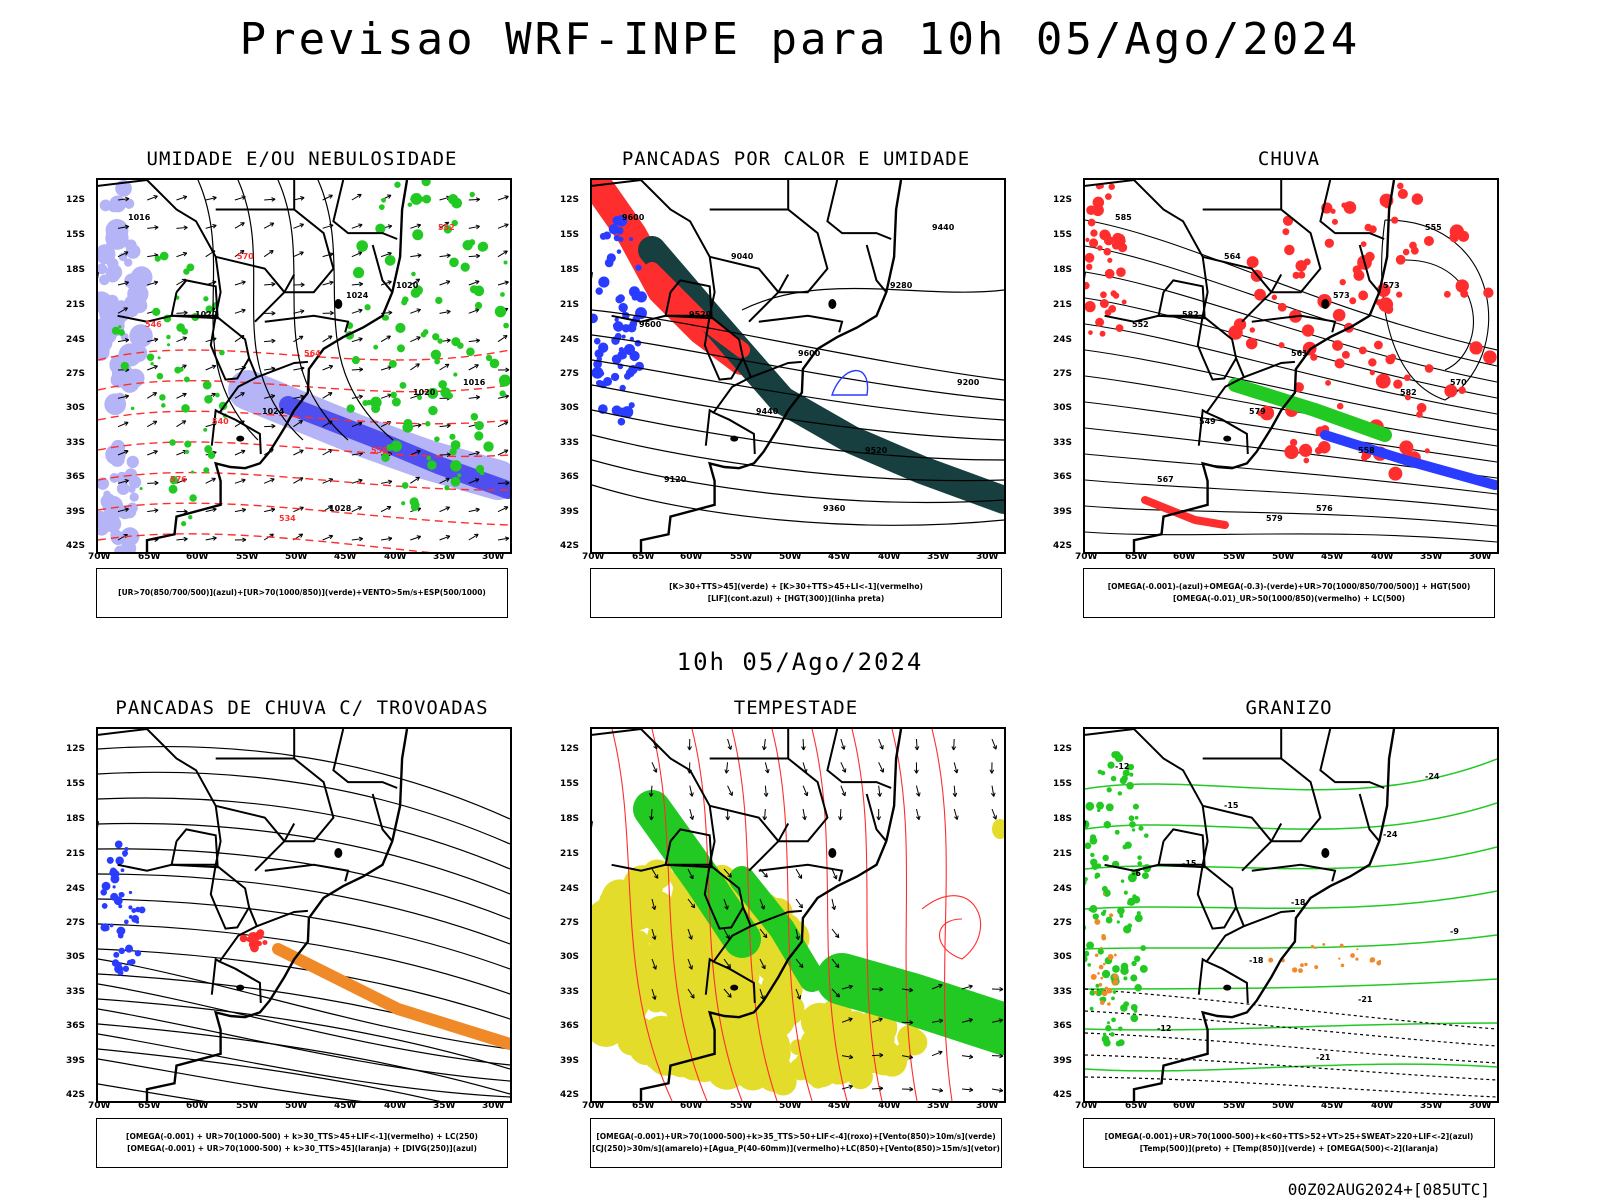  Describe the element at coordinates (700, 314) in the screenshot. I see `contour-label: 9520` at that location.